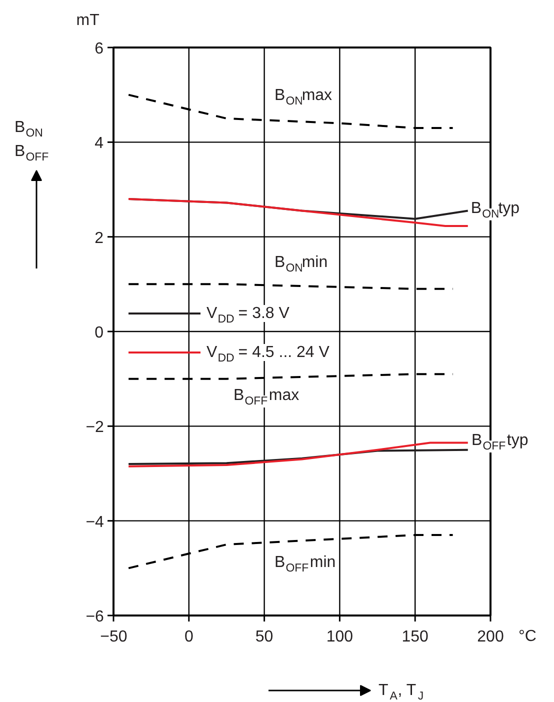  What do you see at coordinates (95, 427) in the screenshot?
I see `y-tick-label: −2` at bounding box center [95, 427].